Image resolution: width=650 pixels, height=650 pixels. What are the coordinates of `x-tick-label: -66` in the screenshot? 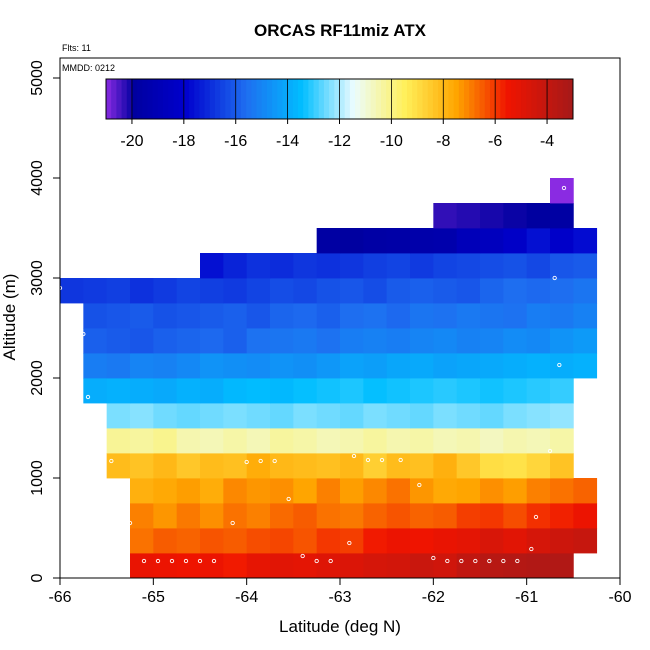 It's located at (59, 597).